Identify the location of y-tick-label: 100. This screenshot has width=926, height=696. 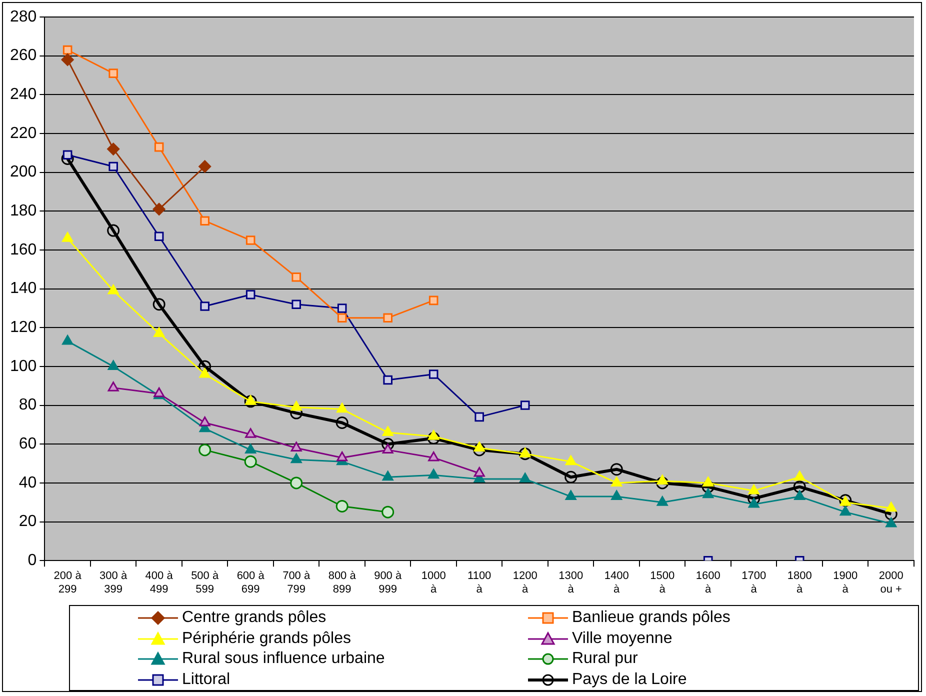
(23, 366).